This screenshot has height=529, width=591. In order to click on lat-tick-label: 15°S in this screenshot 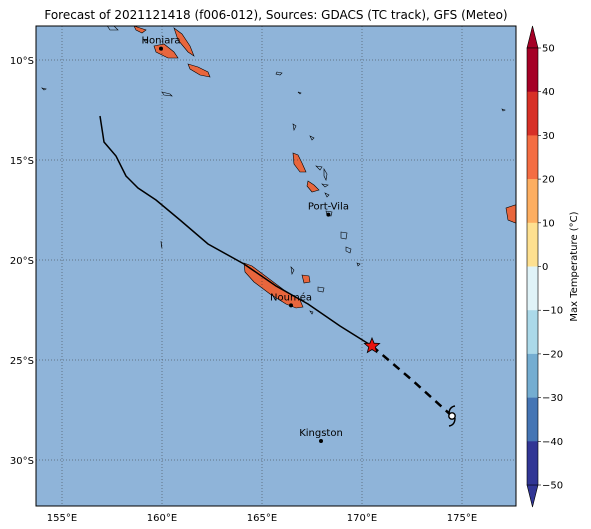, I will do `click(22, 161)`.